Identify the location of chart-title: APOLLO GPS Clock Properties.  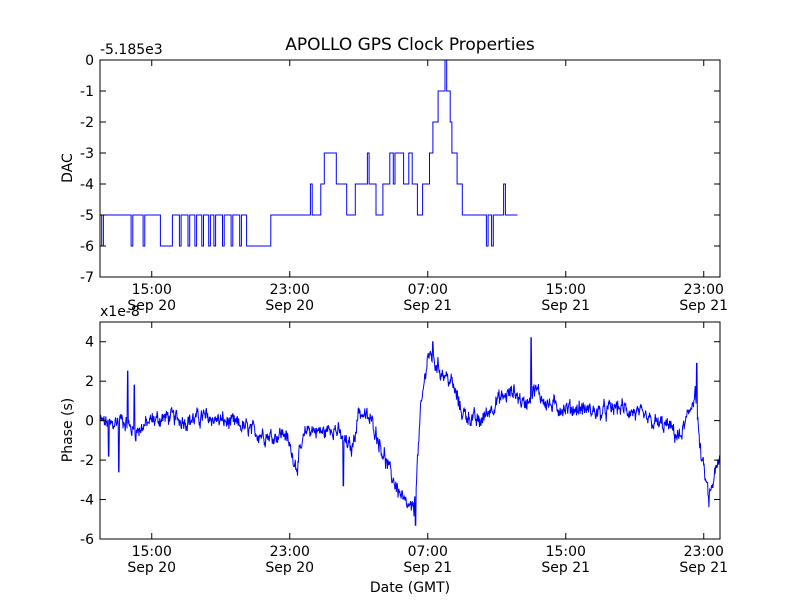
(410, 45).